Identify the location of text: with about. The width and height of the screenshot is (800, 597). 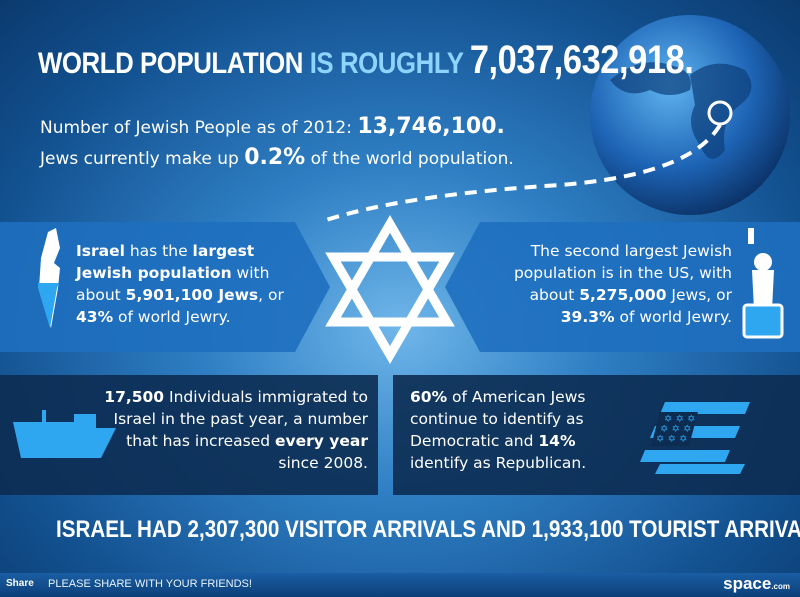
(173, 284).